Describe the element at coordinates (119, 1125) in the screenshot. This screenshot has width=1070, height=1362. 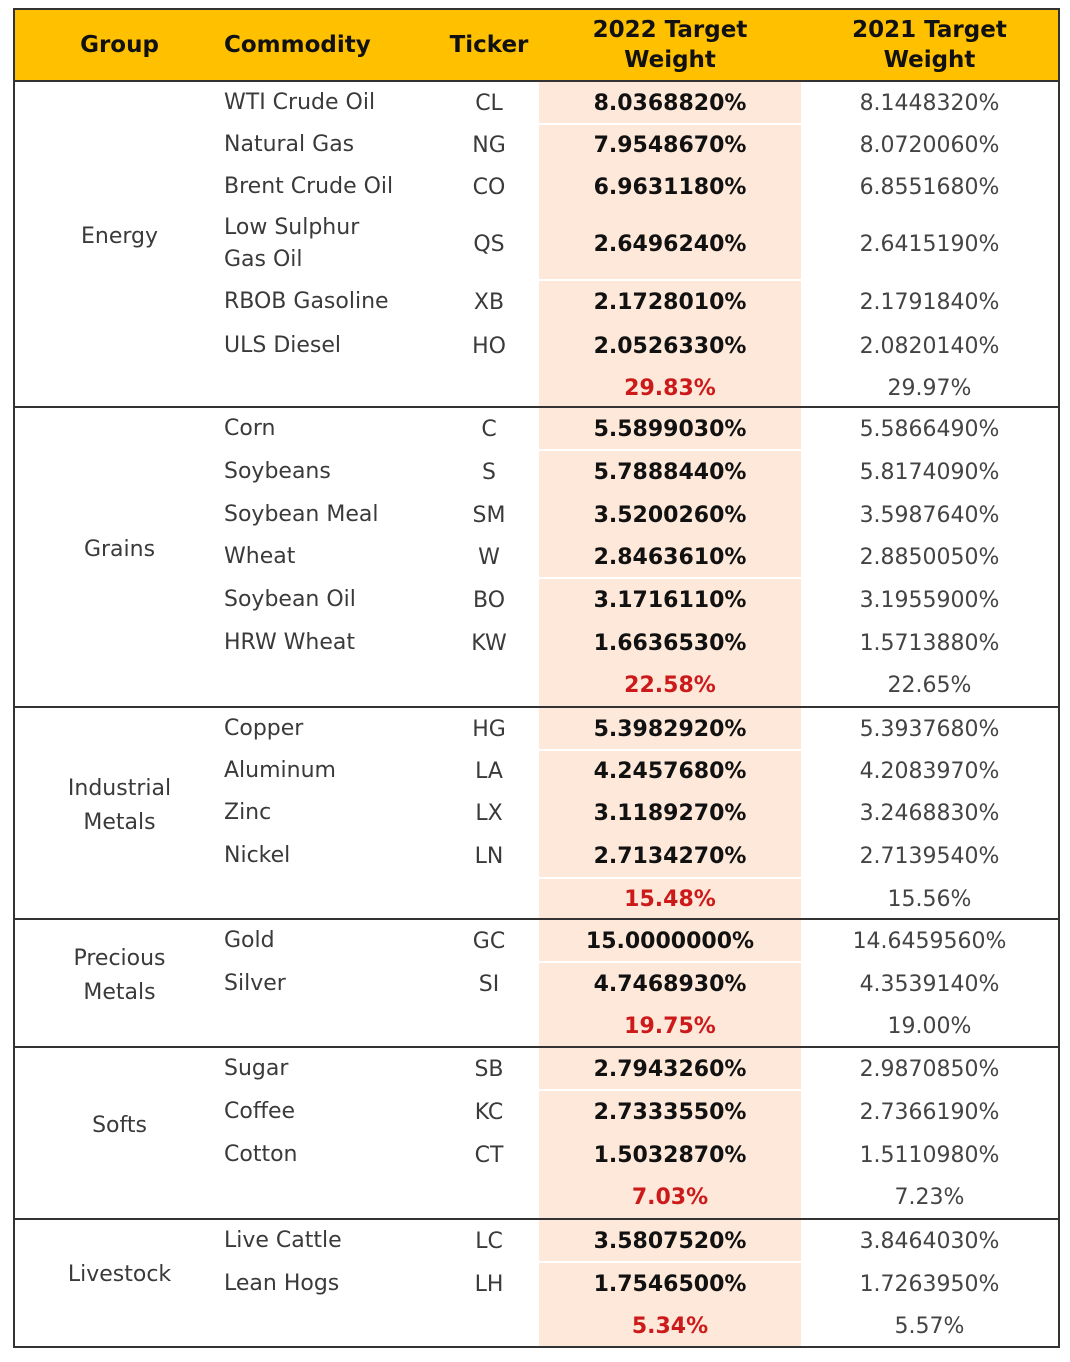
I see `group-name: Softs` at that location.